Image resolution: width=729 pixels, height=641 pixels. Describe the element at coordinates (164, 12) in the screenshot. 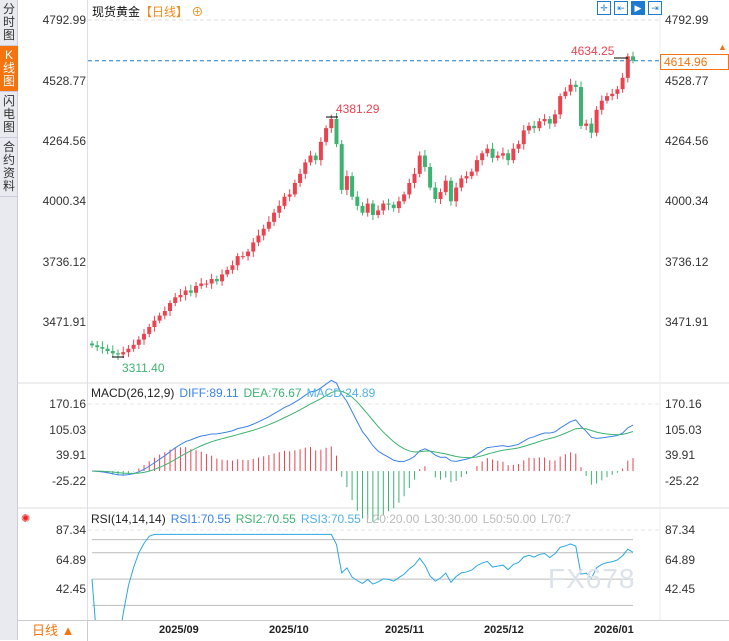

I see `period-label: 【日线】` at that location.